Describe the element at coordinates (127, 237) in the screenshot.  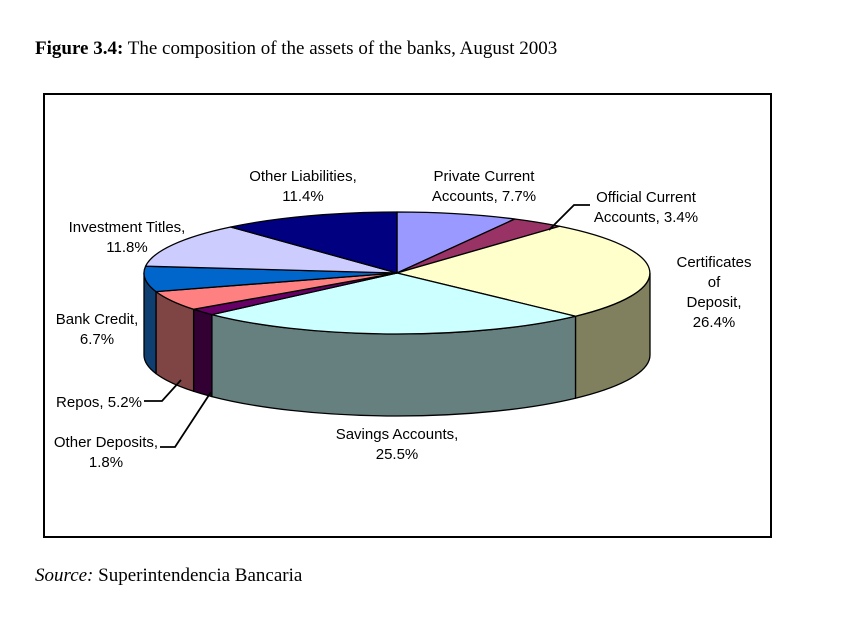
I see `slice-label-investment-titles: Investment Titles, 11.8%` at that location.